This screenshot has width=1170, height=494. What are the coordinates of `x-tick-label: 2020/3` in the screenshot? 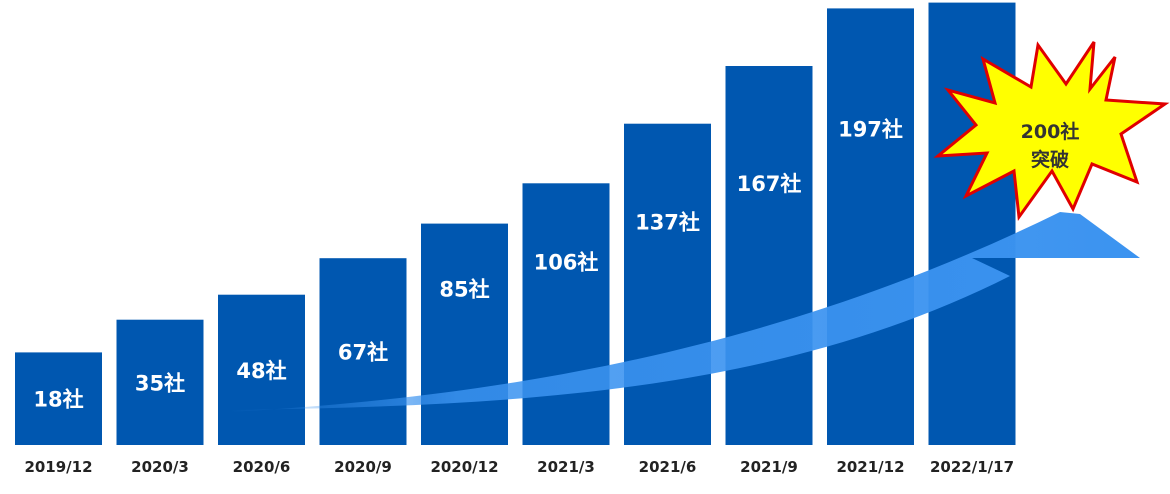 It's located at (160, 467).